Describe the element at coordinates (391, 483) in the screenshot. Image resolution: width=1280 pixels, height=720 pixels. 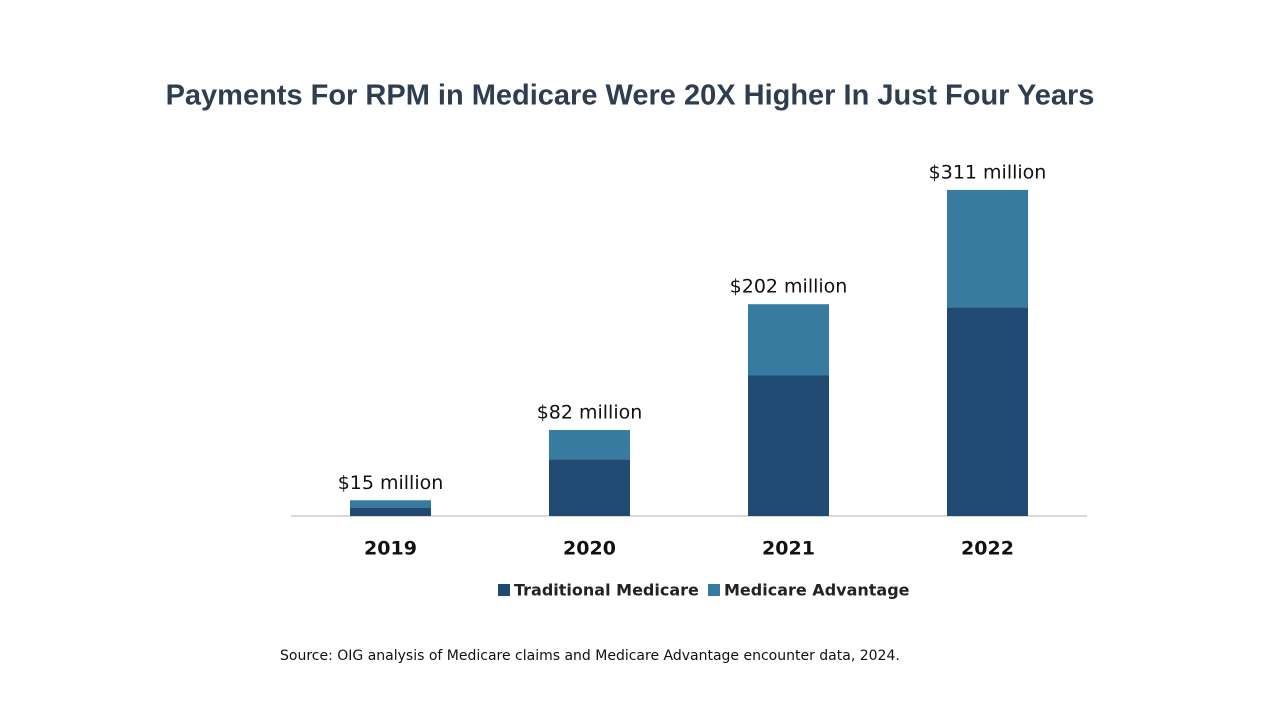
I see `total-label: $15 million` at that location.